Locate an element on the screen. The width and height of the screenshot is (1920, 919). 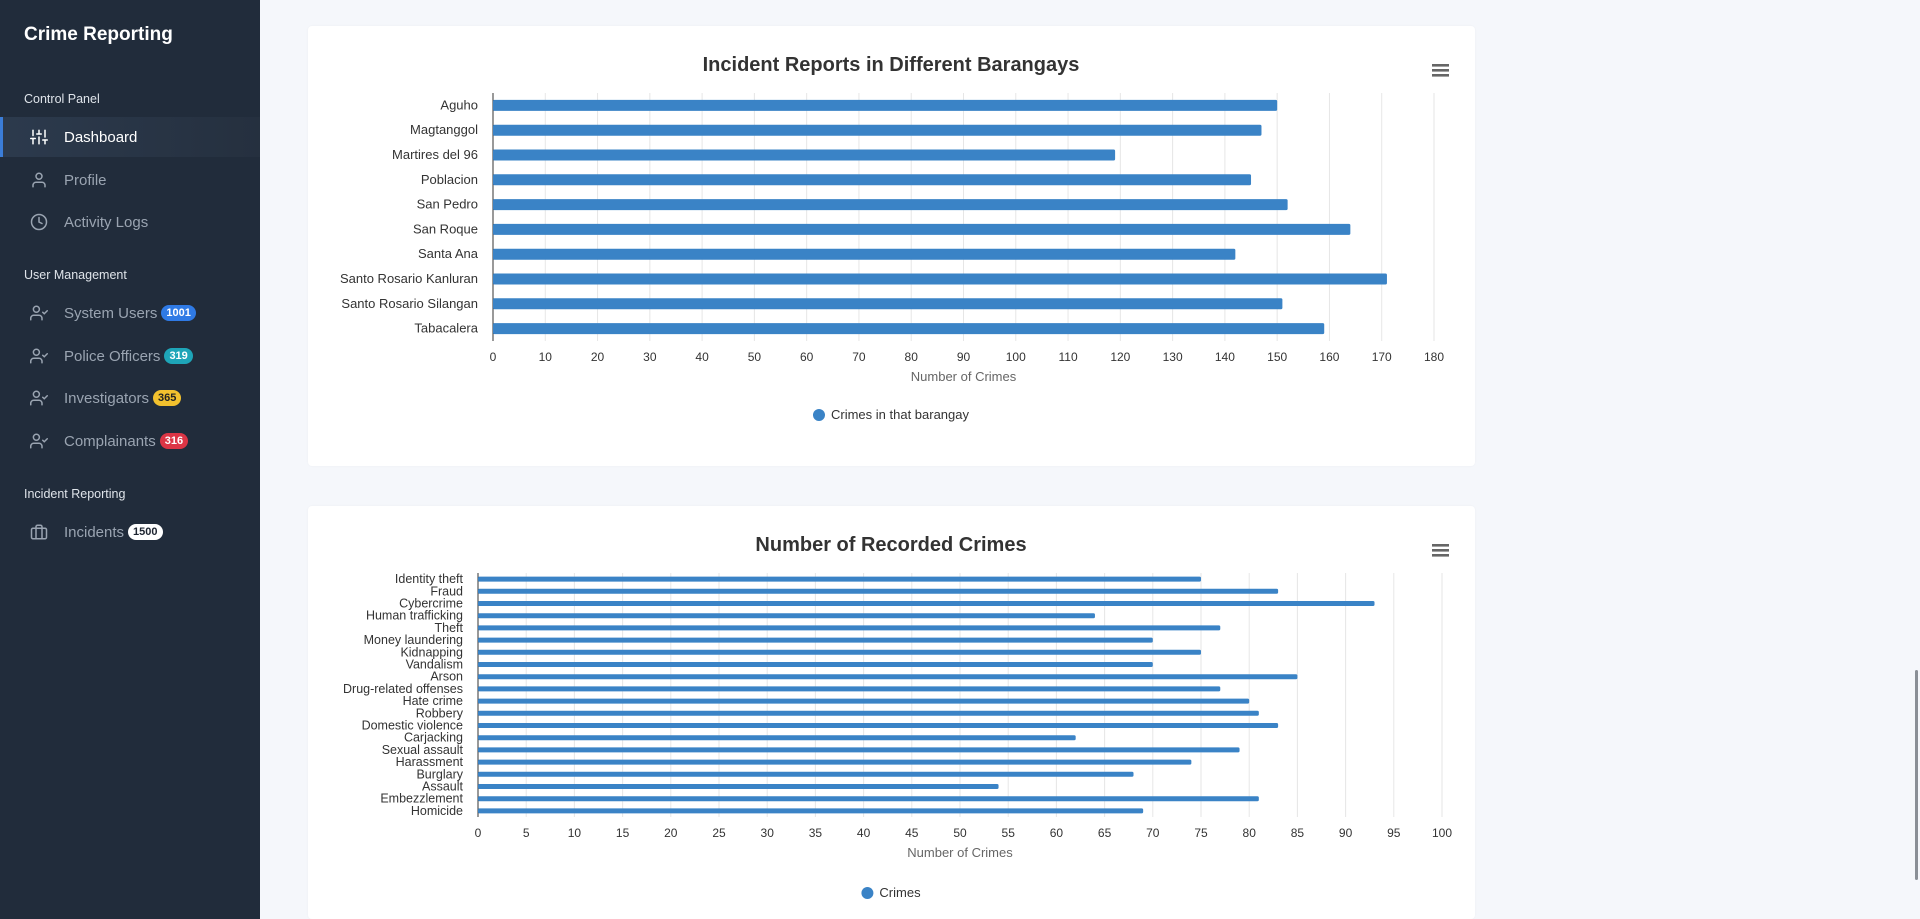
legend-label: Crimes in that barangay is located at coordinates (900, 414).